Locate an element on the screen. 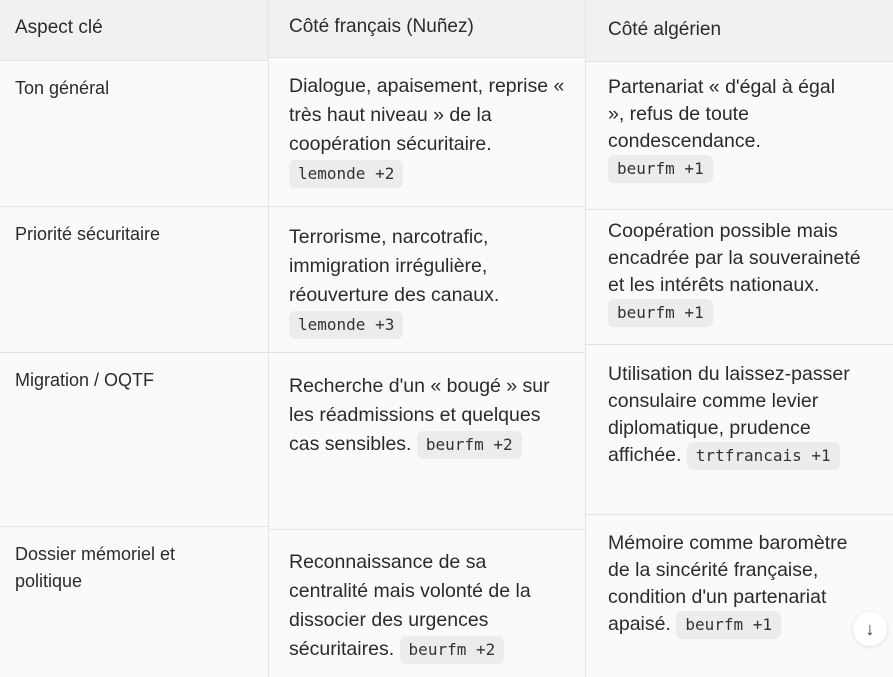  arrow-down-icon: ↓ is located at coordinates (870, 628).